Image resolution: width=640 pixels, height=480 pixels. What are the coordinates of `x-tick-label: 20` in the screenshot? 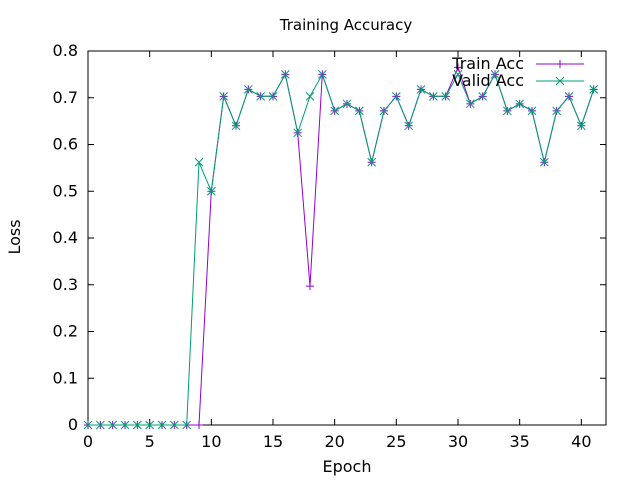 It's located at (334, 441).